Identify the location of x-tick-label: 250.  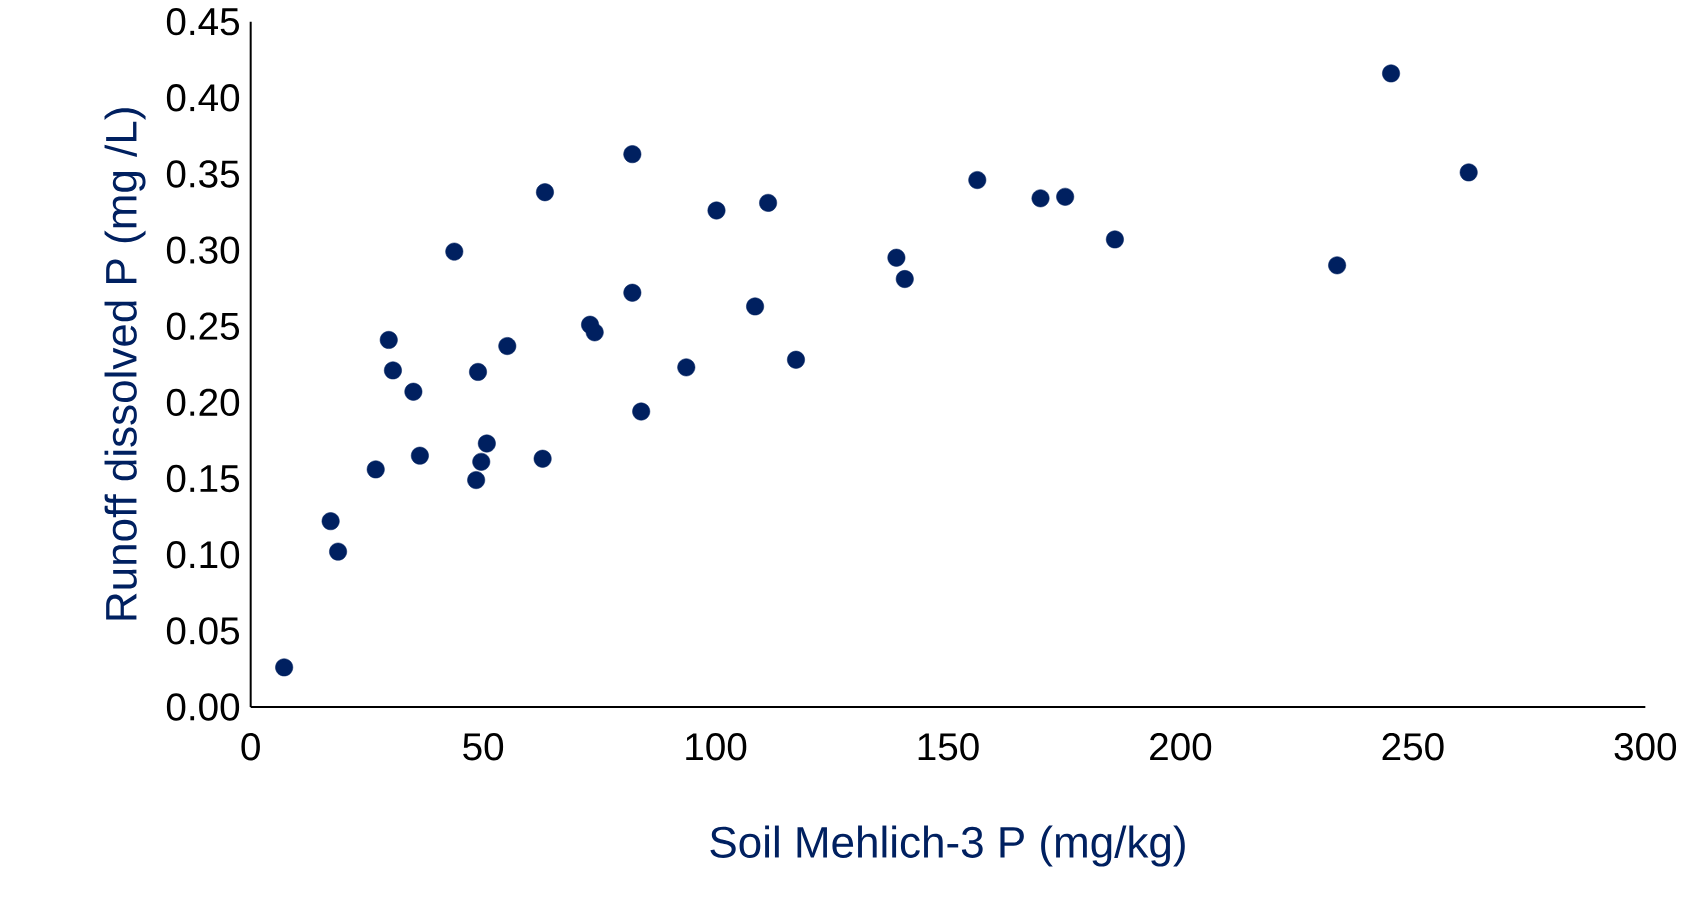
(1413, 747).